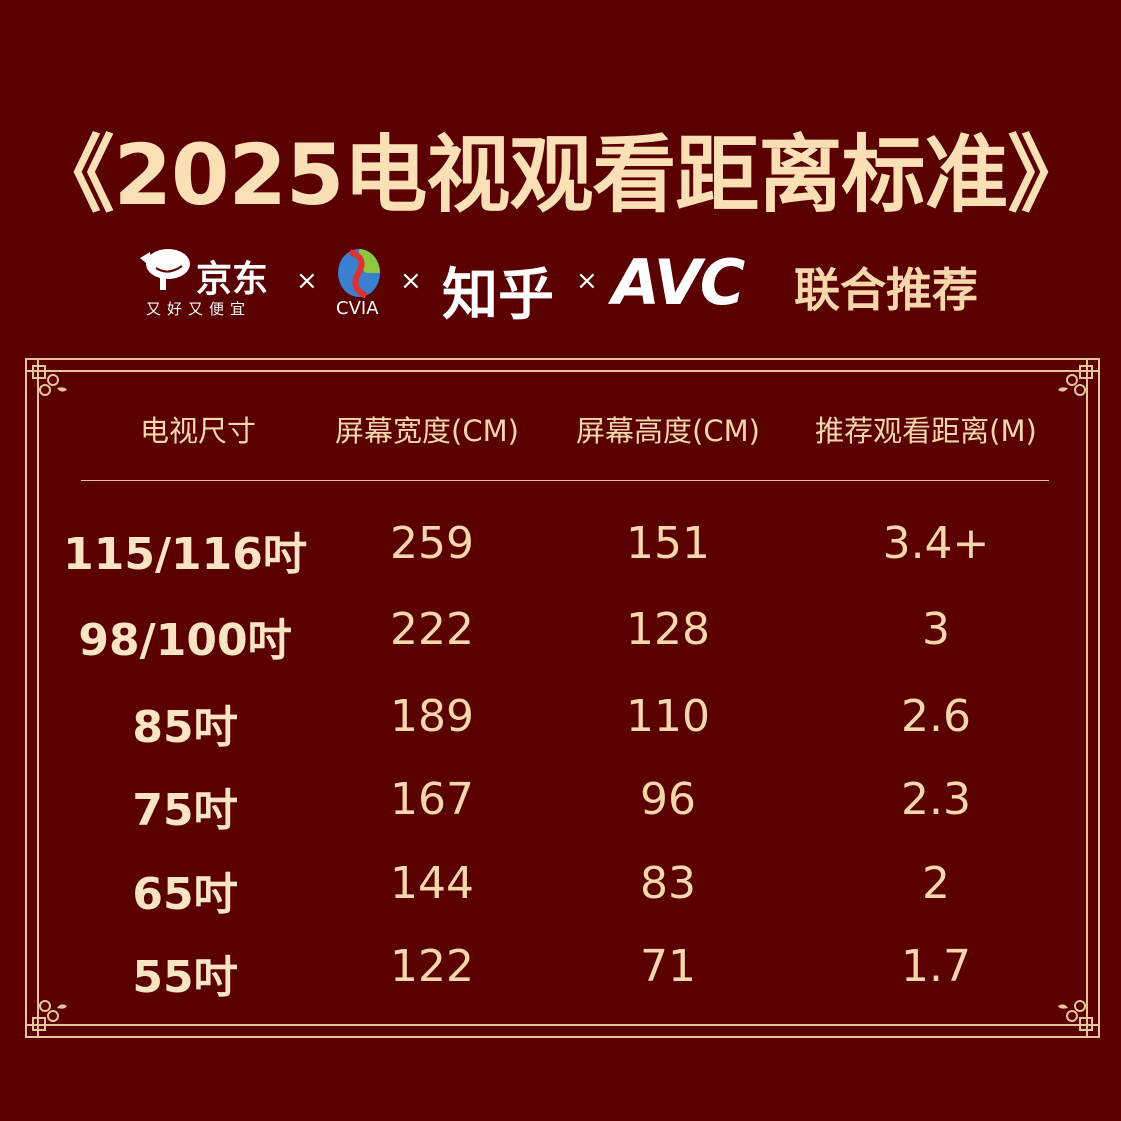 This screenshot has width=1121, height=1121. Describe the element at coordinates (185, 977) in the screenshot. I see `cell-tv-size: 55吋` at that location.